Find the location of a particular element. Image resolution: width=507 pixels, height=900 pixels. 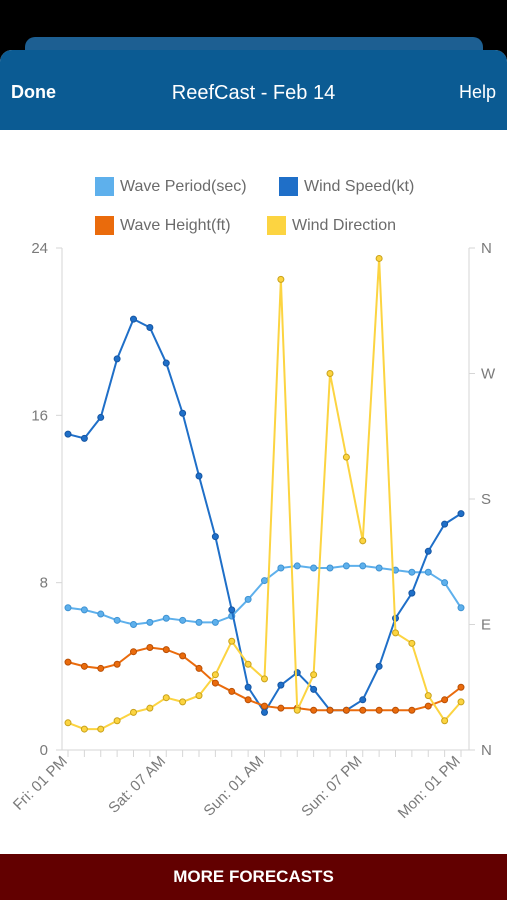

legend-item-wind-direction: Wind Direction is located at coordinates (331, 225).